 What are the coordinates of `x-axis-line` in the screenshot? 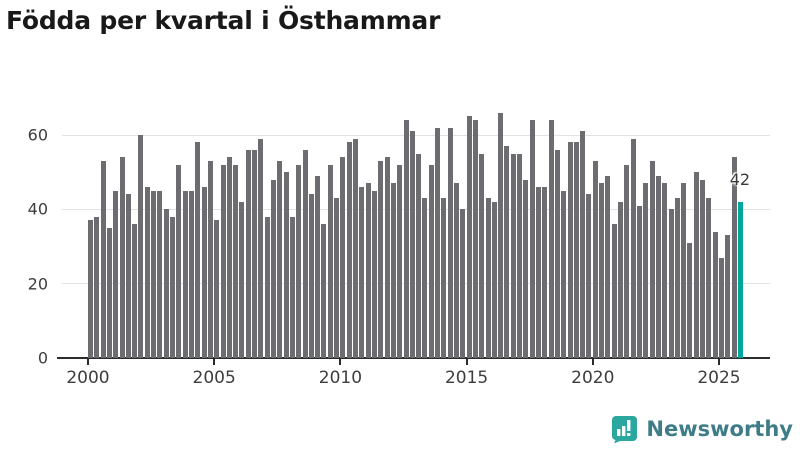 It's located at (413, 358).